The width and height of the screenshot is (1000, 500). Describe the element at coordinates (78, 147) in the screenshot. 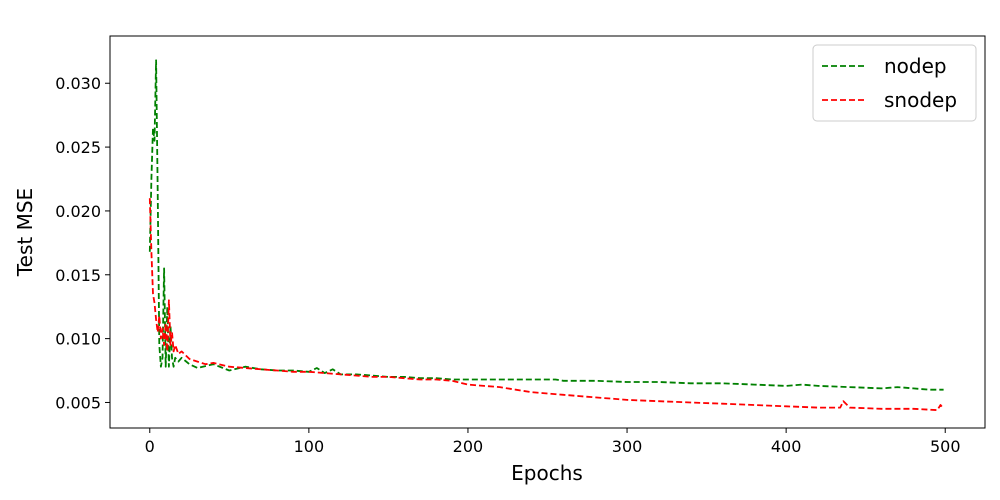

I see `y-tick-label: 0.025` at that location.